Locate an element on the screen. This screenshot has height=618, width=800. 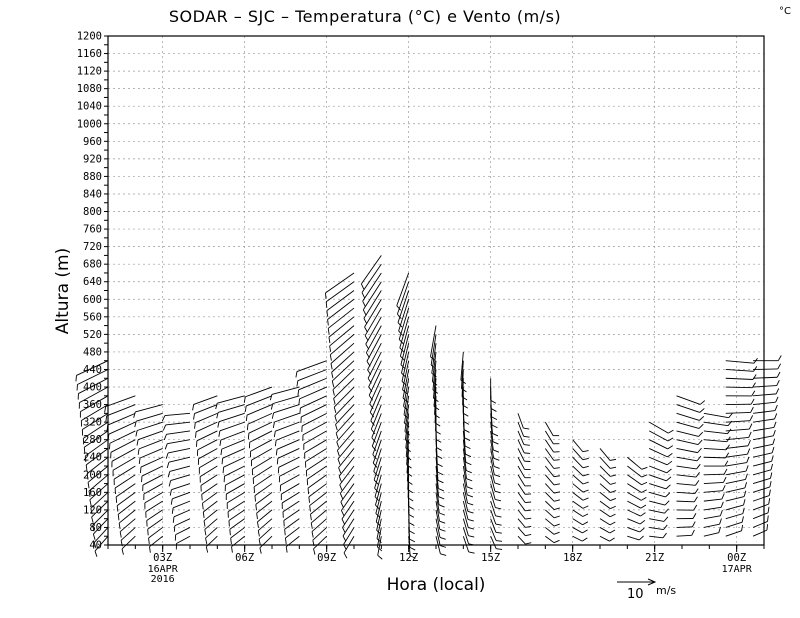
y-tick-label: 960 is located at coordinates (92, 142).